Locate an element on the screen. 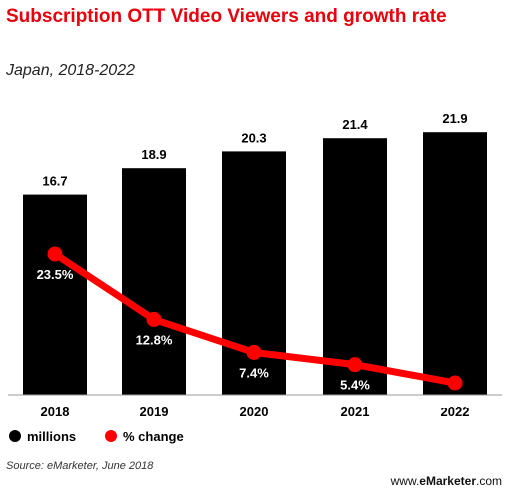 This screenshot has height=495, width=510. brand-footer: www.eMarketer.com is located at coordinates (446, 481).